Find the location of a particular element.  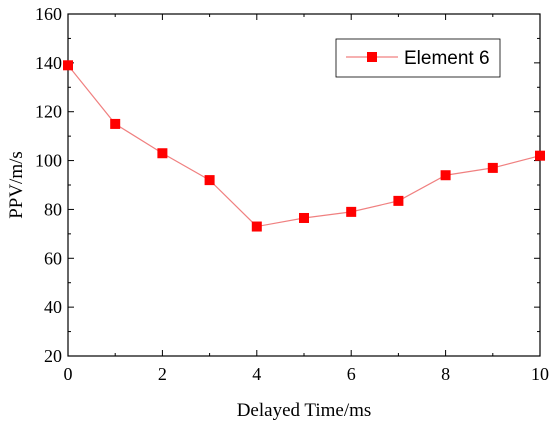

x-tick-label: 10 is located at coordinates (540, 374).